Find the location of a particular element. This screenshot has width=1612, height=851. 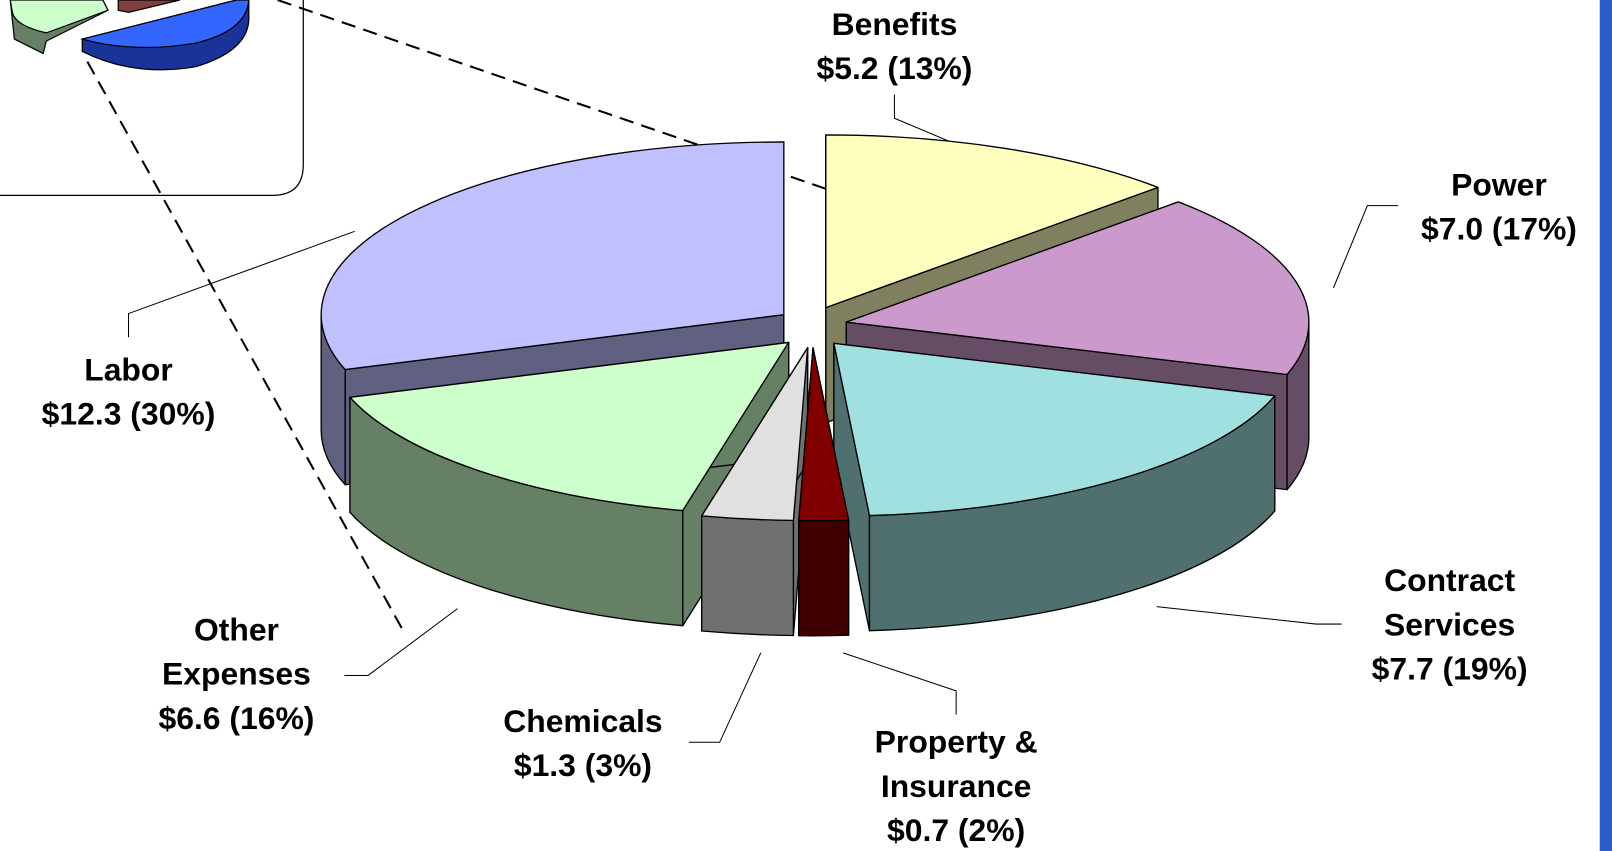

connector is located at coordinates (245, 347).